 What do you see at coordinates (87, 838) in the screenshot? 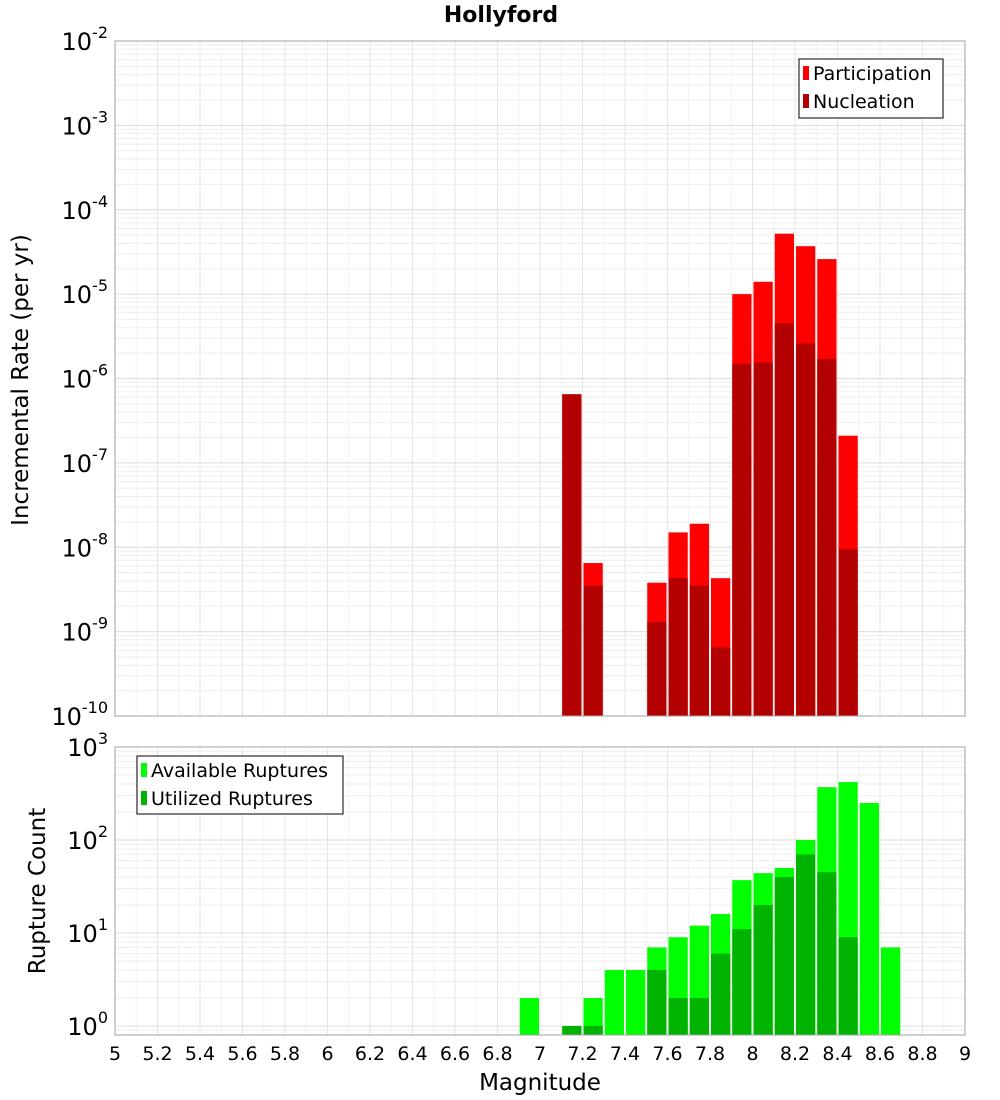
I see `bottom-y-tick-label: 10²` at bounding box center [87, 838].